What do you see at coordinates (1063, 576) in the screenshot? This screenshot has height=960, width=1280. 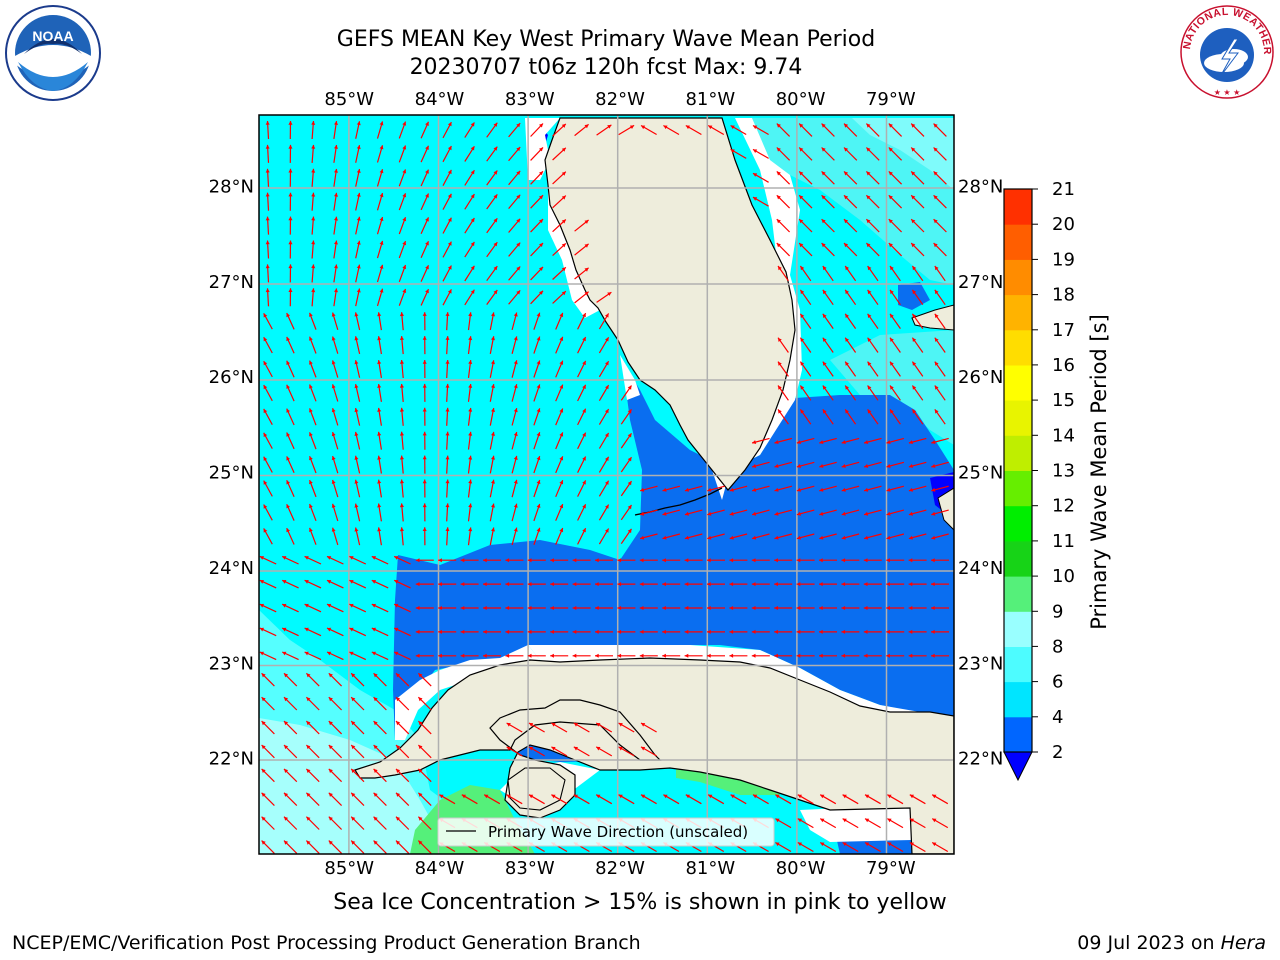 I see `colorbar-tick-label: 10` at bounding box center [1063, 576].